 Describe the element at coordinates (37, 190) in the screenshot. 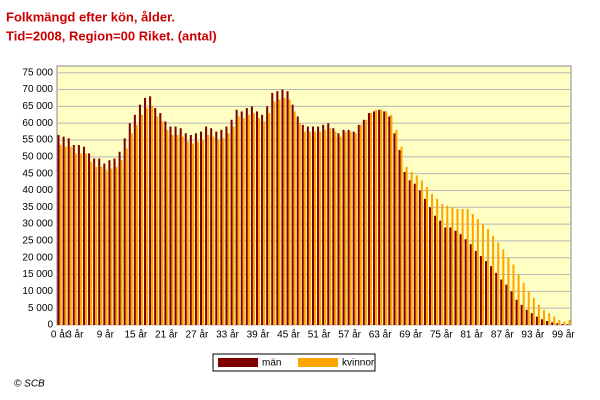

I see `y-tick-label: 40 000` at that location.